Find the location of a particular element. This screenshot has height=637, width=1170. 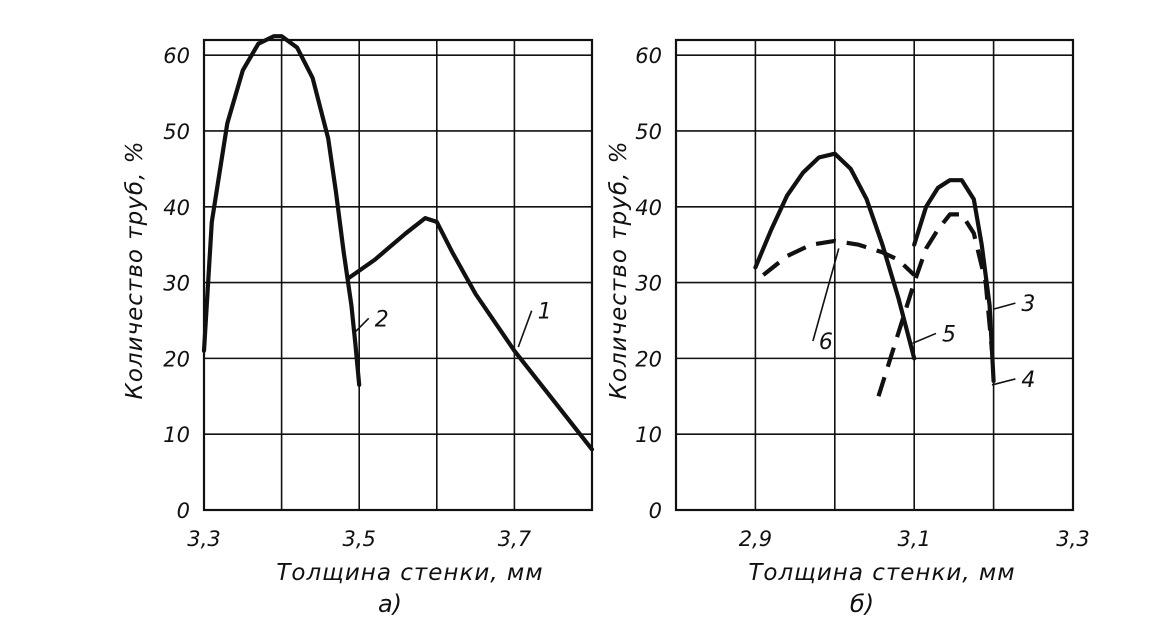

series-6-curve is located at coordinates (838, 257).